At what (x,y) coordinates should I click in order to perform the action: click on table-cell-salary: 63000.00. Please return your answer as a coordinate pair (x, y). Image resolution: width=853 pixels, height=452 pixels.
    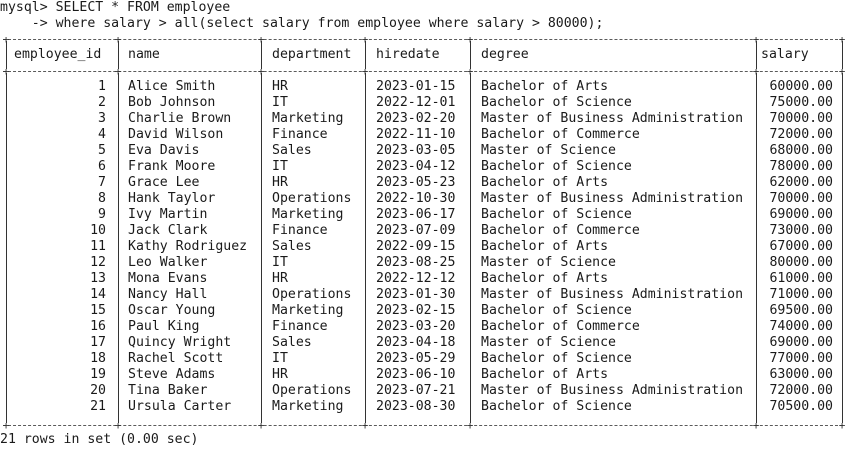
    Looking at the image, I should click on (801, 374).